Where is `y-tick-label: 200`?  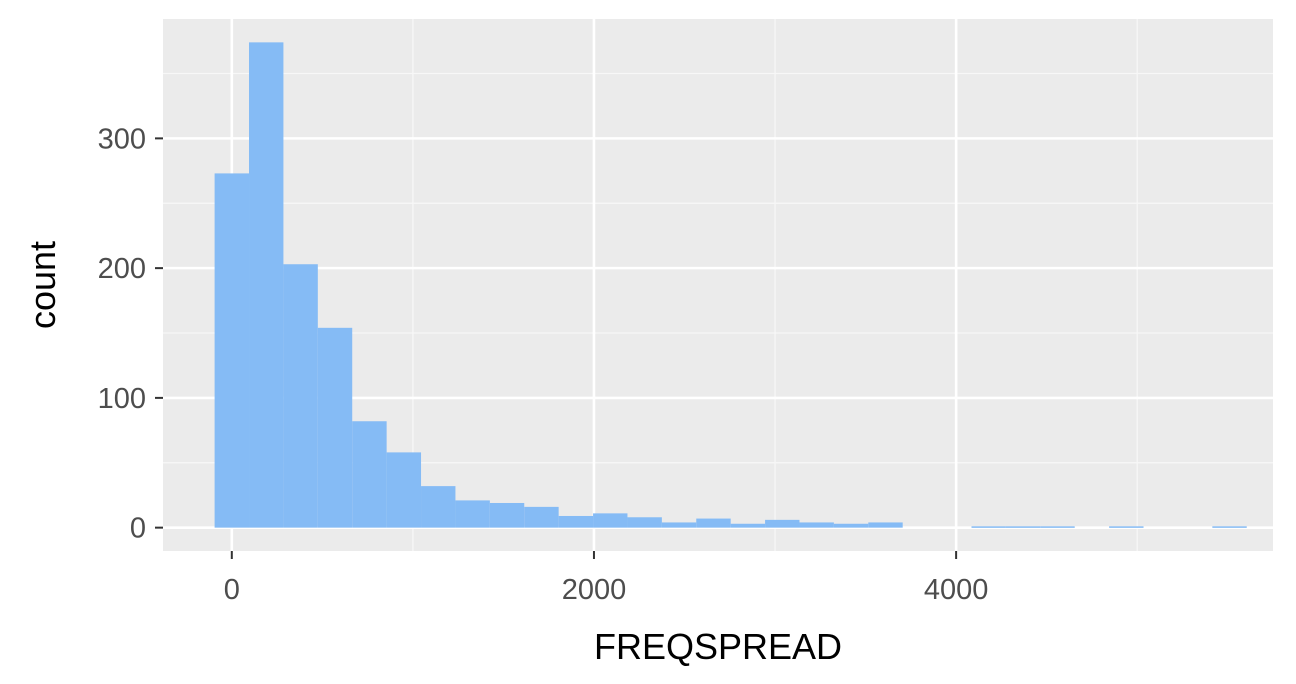 y-tick-label: 200 is located at coordinates (122, 269).